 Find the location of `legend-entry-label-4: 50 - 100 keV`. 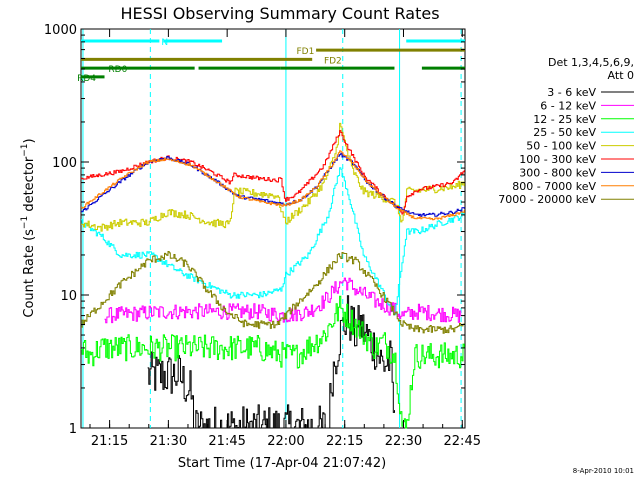

legend-entry-label-4: 50 - 100 keV is located at coordinates (561, 146).